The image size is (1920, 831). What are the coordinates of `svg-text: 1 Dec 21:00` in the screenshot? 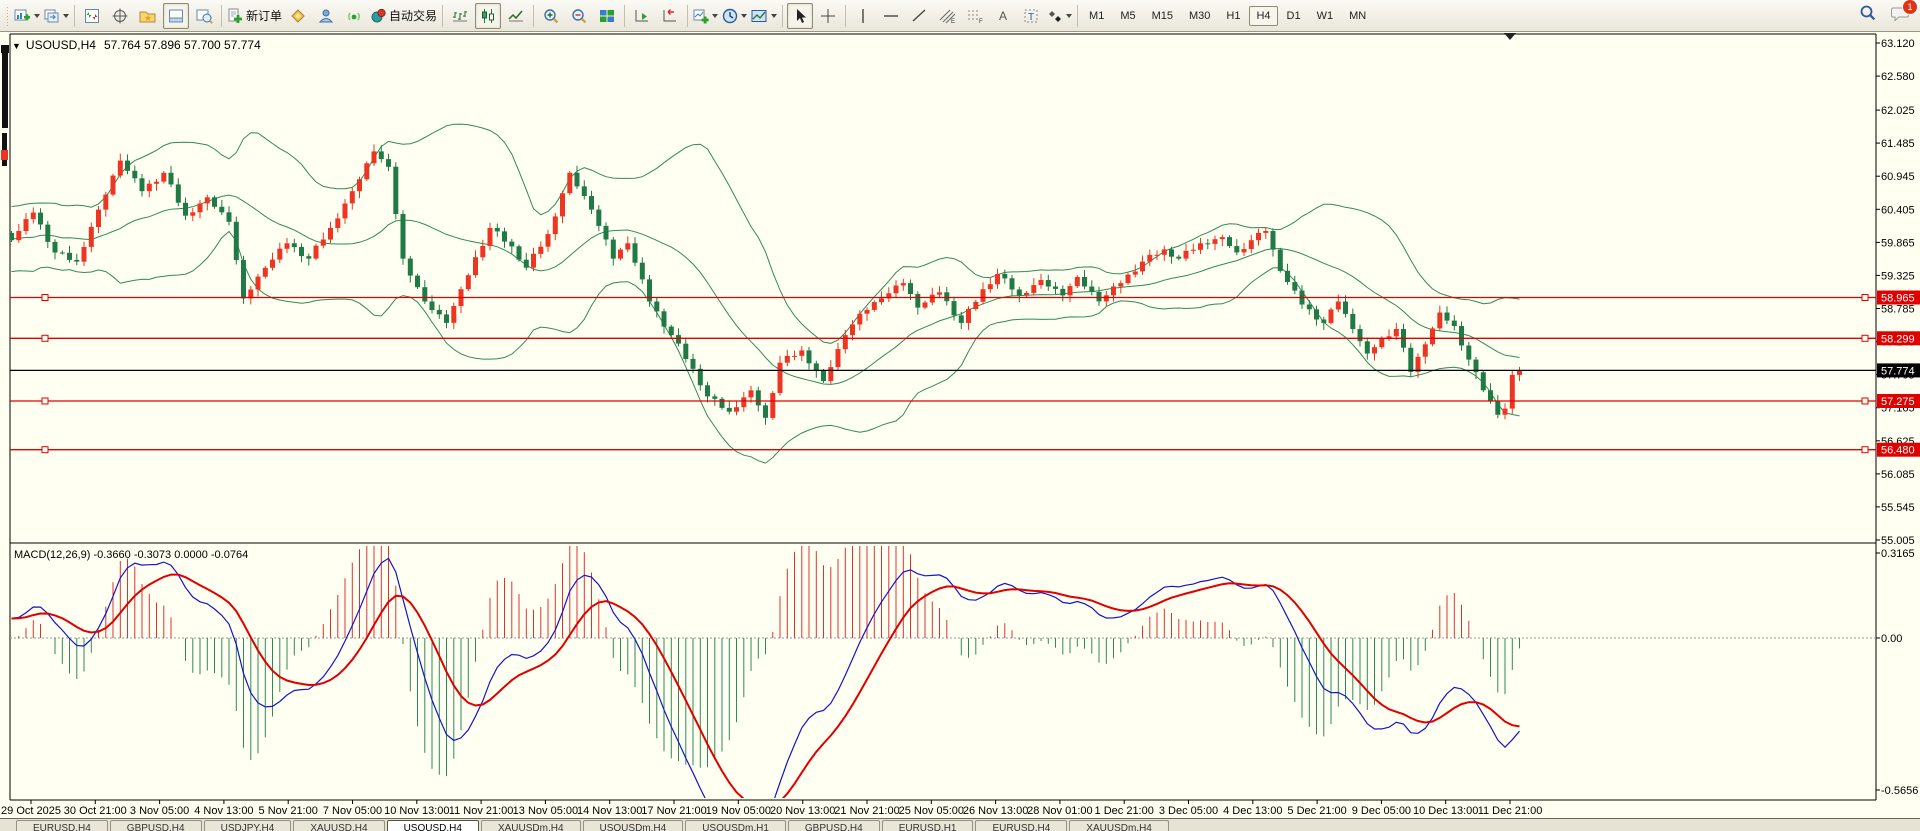 It's located at (1124, 811).